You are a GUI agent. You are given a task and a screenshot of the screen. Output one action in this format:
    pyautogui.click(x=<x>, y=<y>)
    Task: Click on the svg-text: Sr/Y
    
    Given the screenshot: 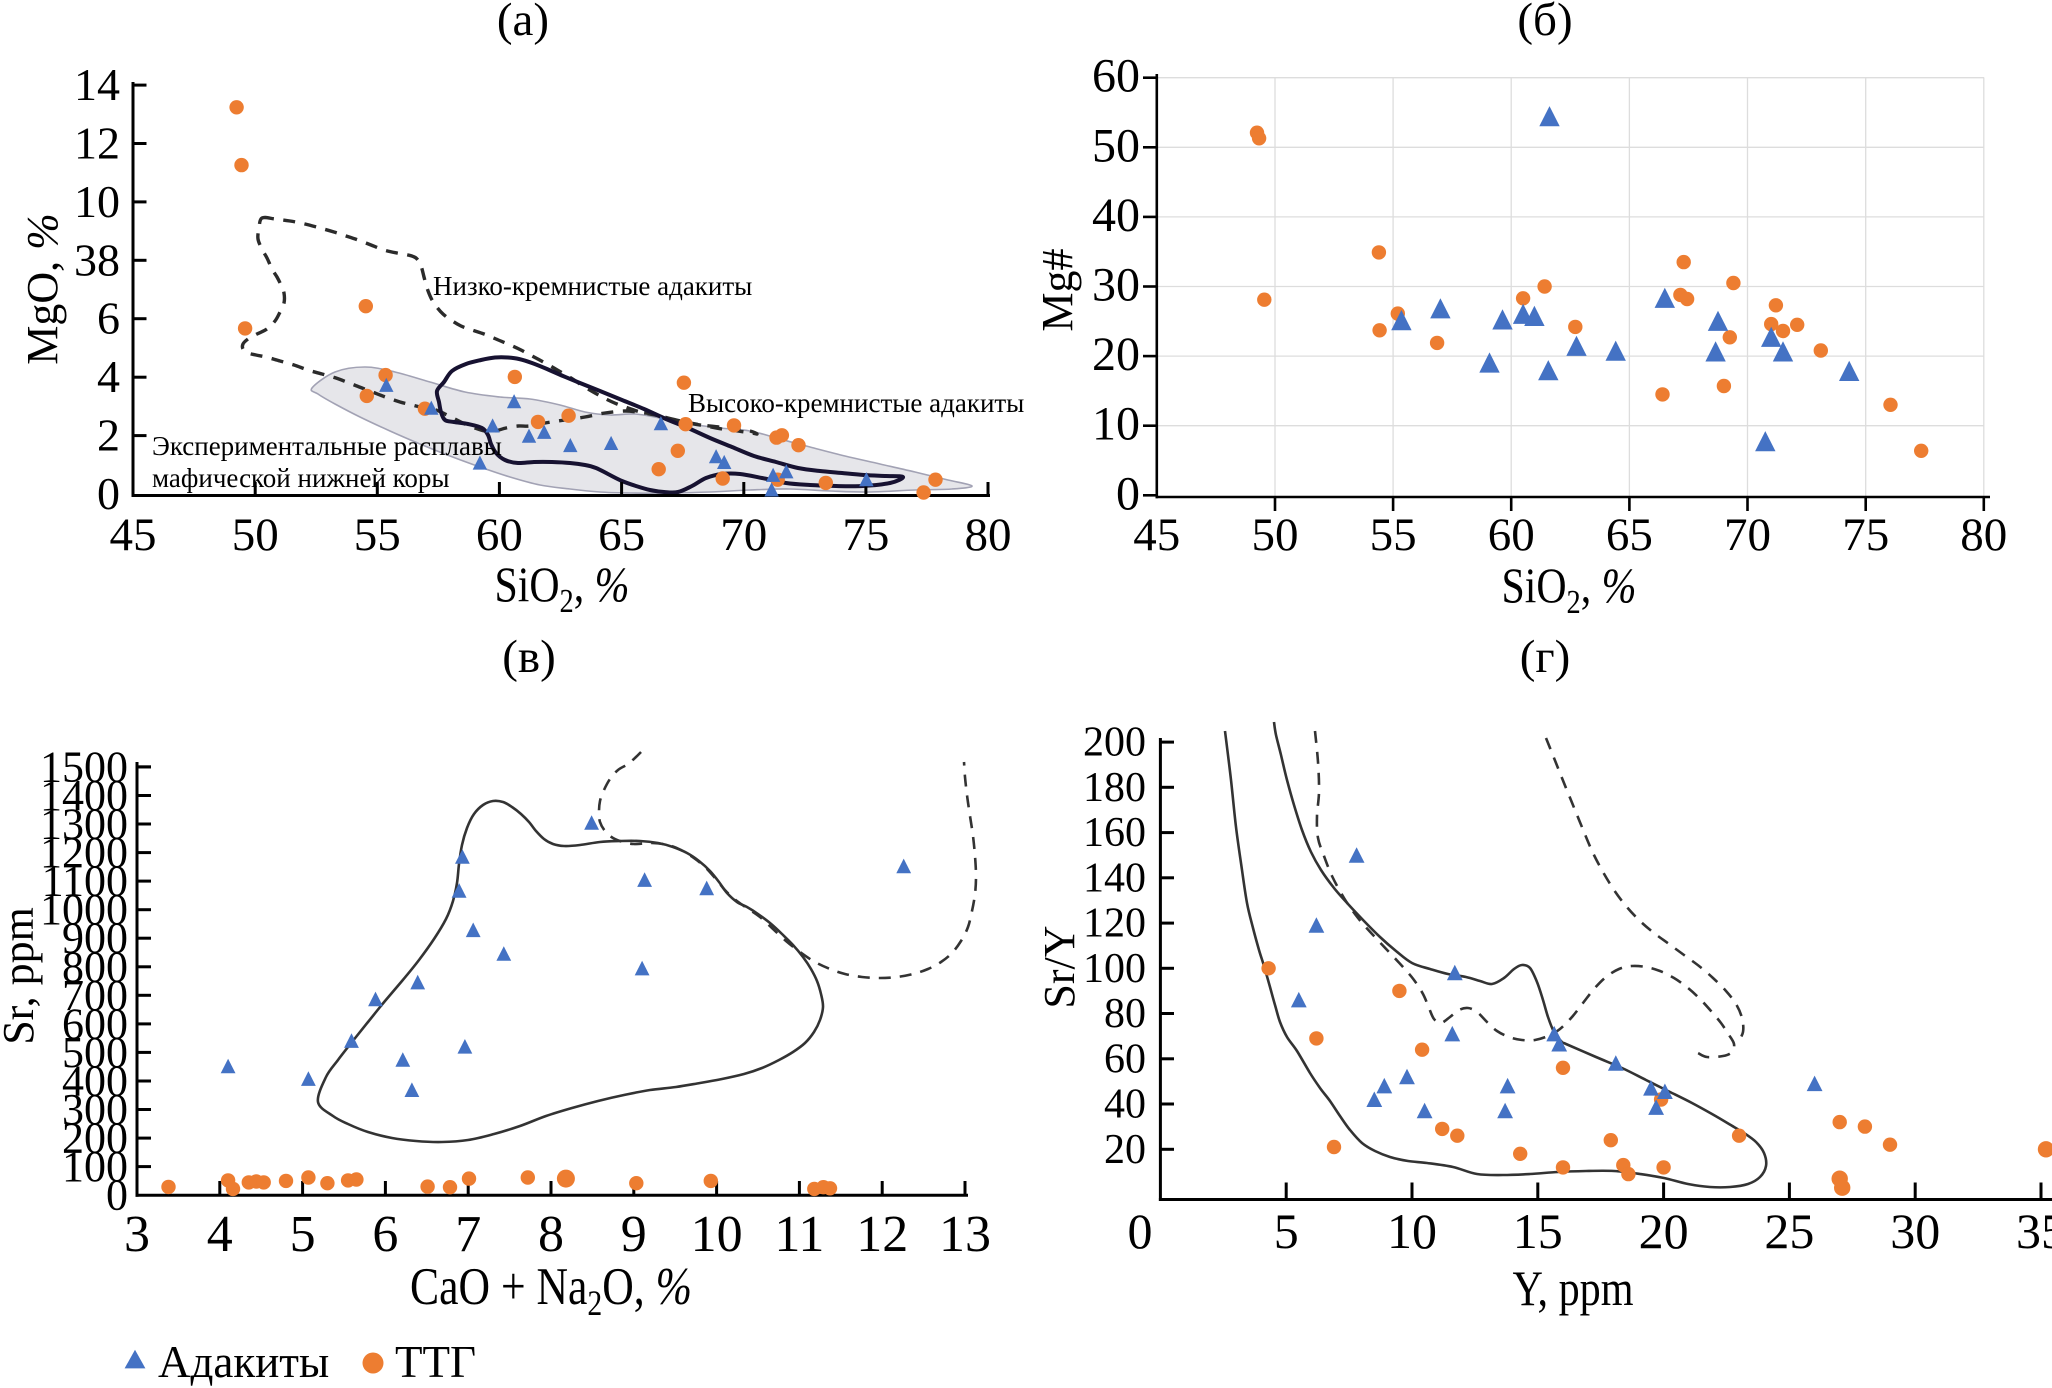 What is the action you would take?
    pyautogui.click(x=1059, y=966)
    